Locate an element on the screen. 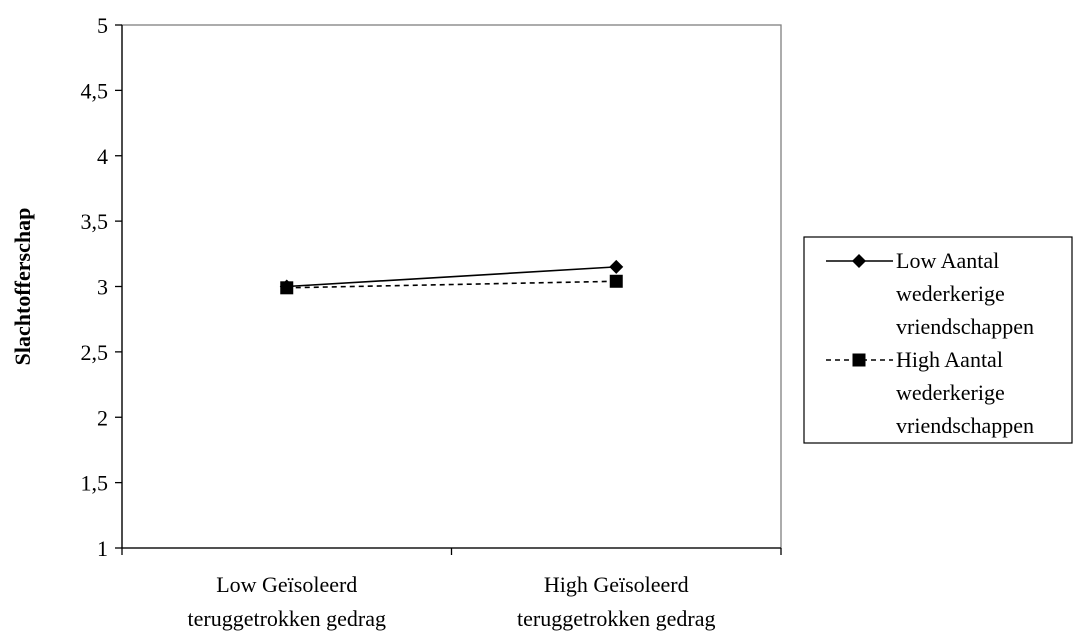 This screenshot has height=633, width=1077. y-tick-label: 4,5 is located at coordinates (95, 90).